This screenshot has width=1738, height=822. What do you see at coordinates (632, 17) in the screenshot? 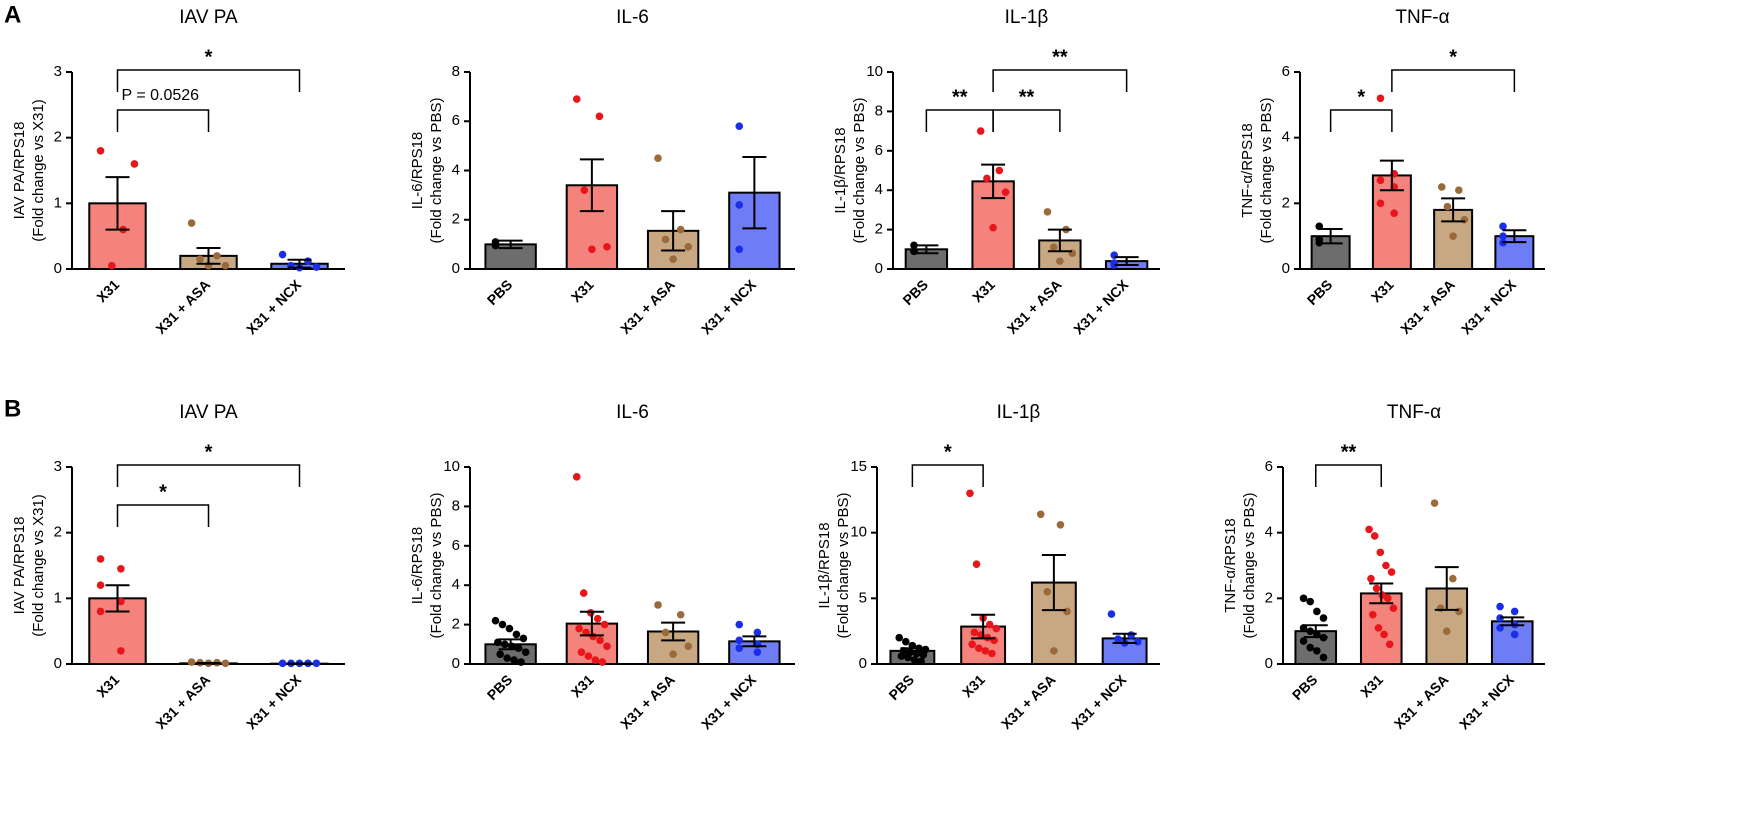
I see `chart-title: IL-6` at bounding box center [632, 17].